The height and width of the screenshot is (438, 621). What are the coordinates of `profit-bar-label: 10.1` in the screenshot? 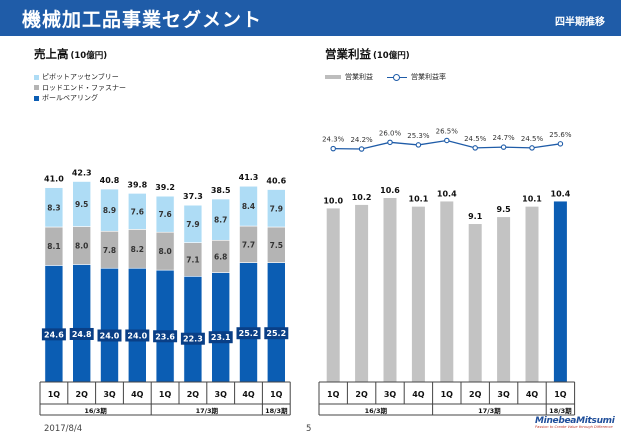 It's located at (419, 199).